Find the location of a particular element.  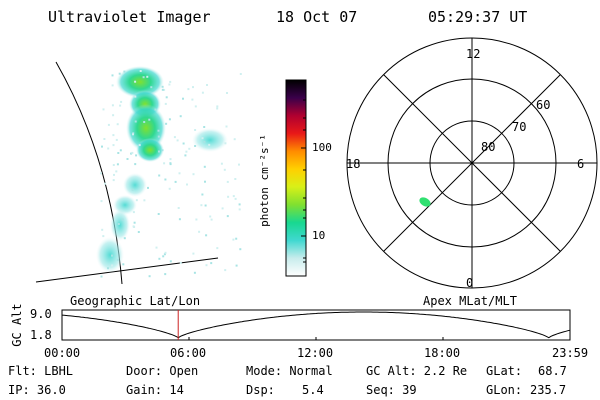

info-mode: Mode: Normal is located at coordinates (289, 371).